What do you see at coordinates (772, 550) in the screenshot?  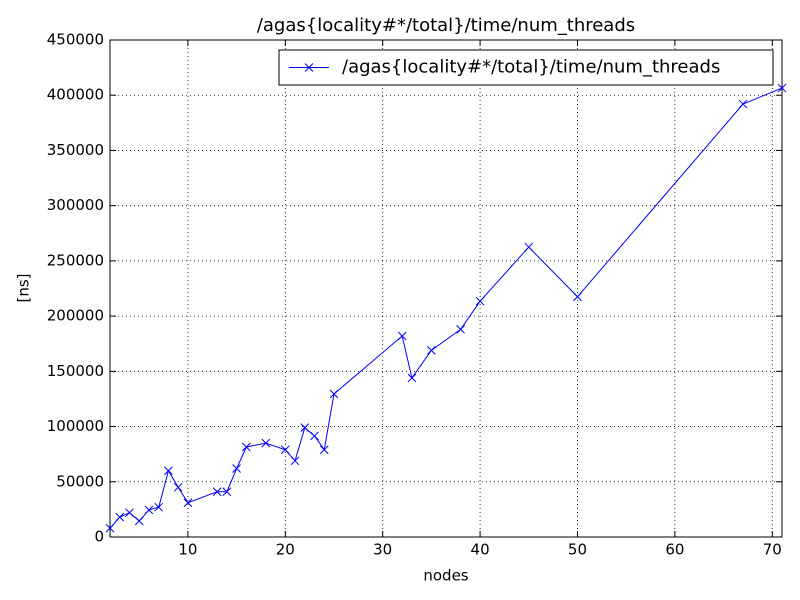 I see `x-tick-label: 70` at bounding box center [772, 550].